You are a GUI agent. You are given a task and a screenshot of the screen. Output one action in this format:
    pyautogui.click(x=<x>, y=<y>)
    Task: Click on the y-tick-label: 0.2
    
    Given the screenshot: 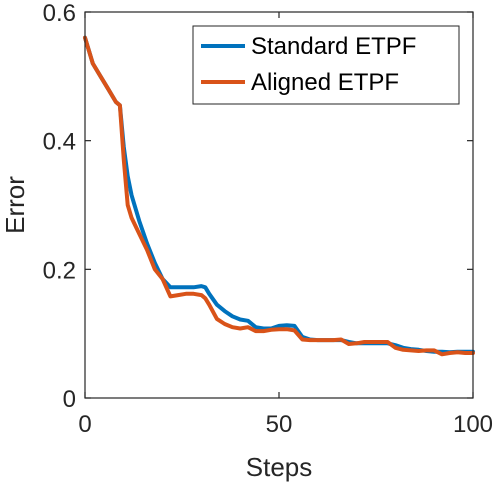 What is the action you would take?
    pyautogui.click(x=59, y=270)
    